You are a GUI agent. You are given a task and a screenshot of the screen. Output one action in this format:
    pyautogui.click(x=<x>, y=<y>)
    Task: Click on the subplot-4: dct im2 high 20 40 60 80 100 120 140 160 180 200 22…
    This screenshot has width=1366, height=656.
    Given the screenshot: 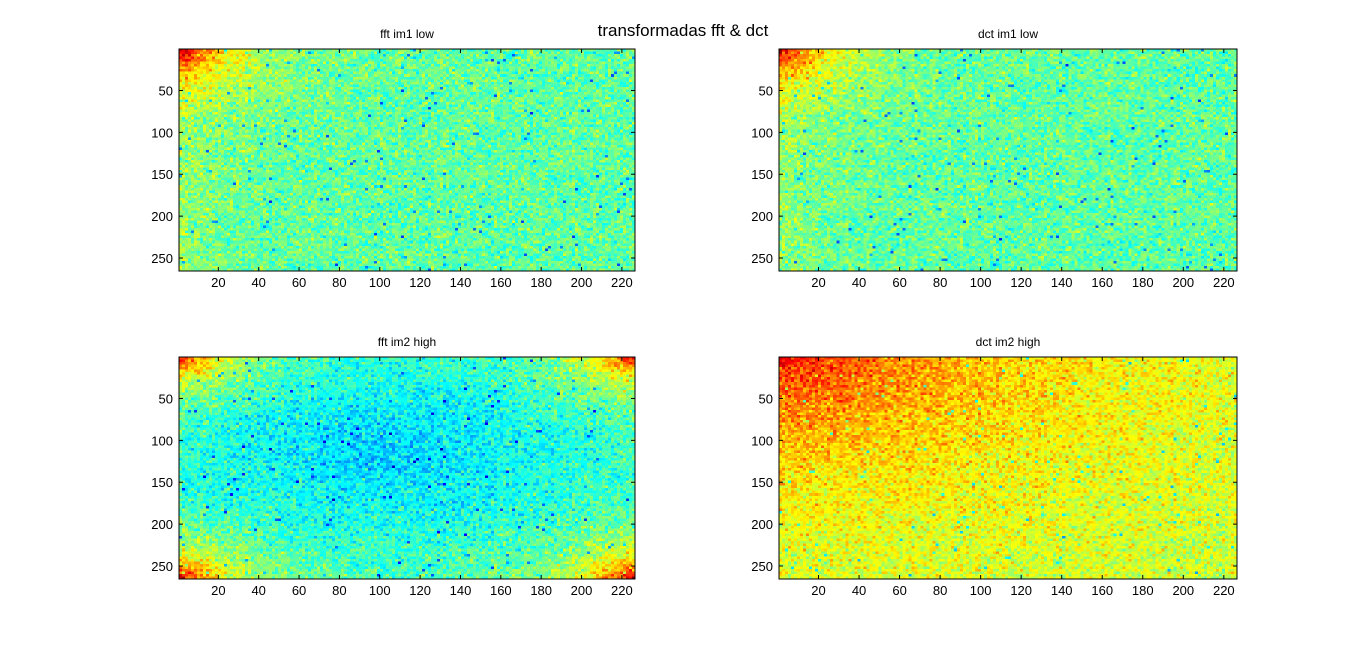 What is the action you would take?
    pyautogui.click(x=994, y=466)
    